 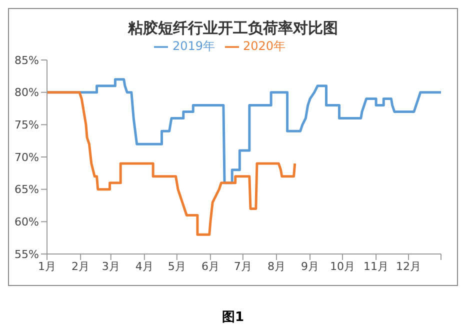 I want to click on x-tick-label: 4月, so click(x=144, y=266).